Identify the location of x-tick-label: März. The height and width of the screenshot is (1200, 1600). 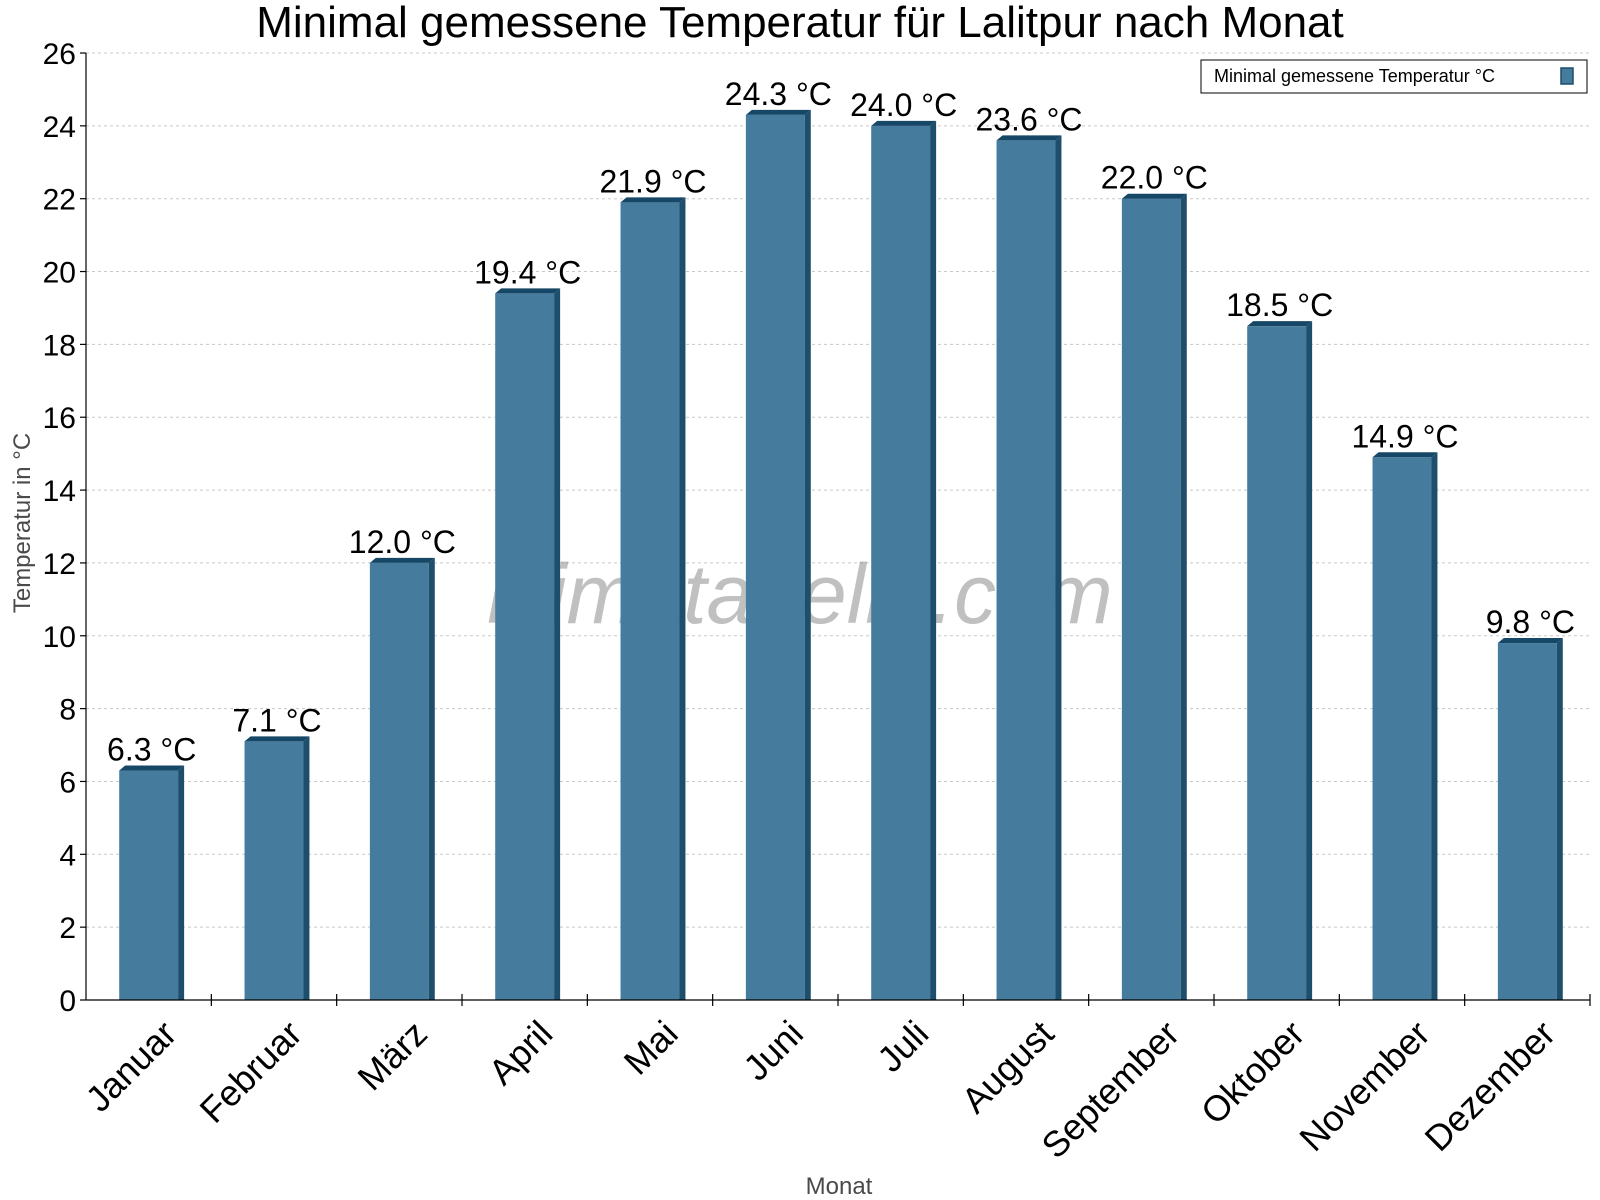
(392, 1056).